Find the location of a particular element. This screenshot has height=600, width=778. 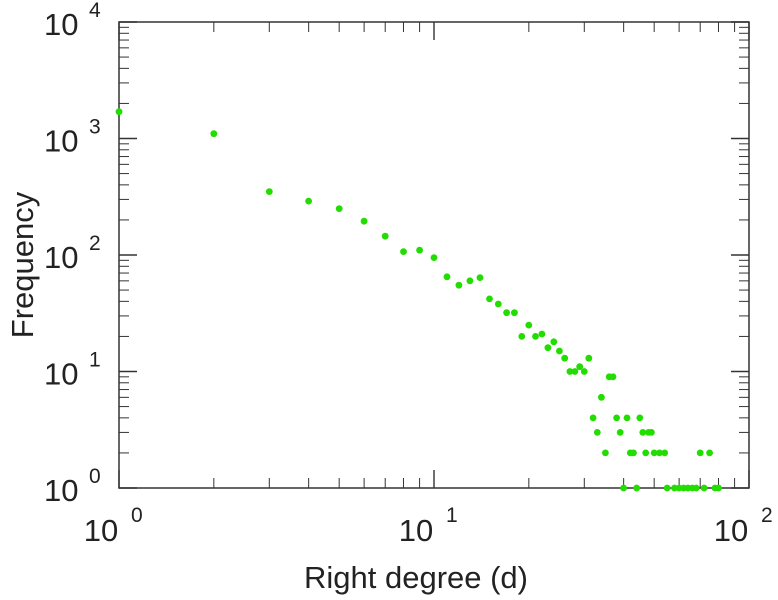

x-tick-exponent: 1 is located at coordinates (452, 515).